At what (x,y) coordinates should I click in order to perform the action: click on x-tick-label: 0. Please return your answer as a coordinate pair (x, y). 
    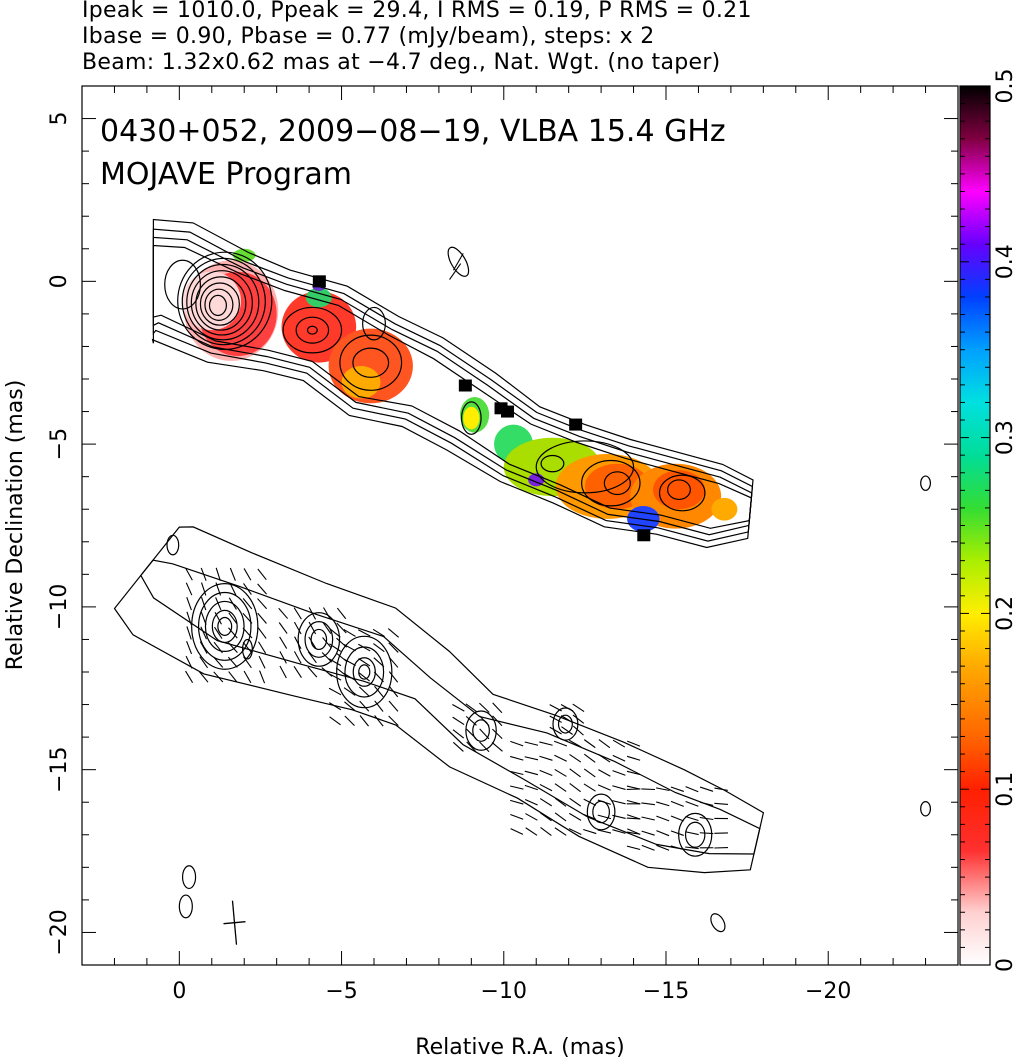
    Looking at the image, I should click on (179, 991).